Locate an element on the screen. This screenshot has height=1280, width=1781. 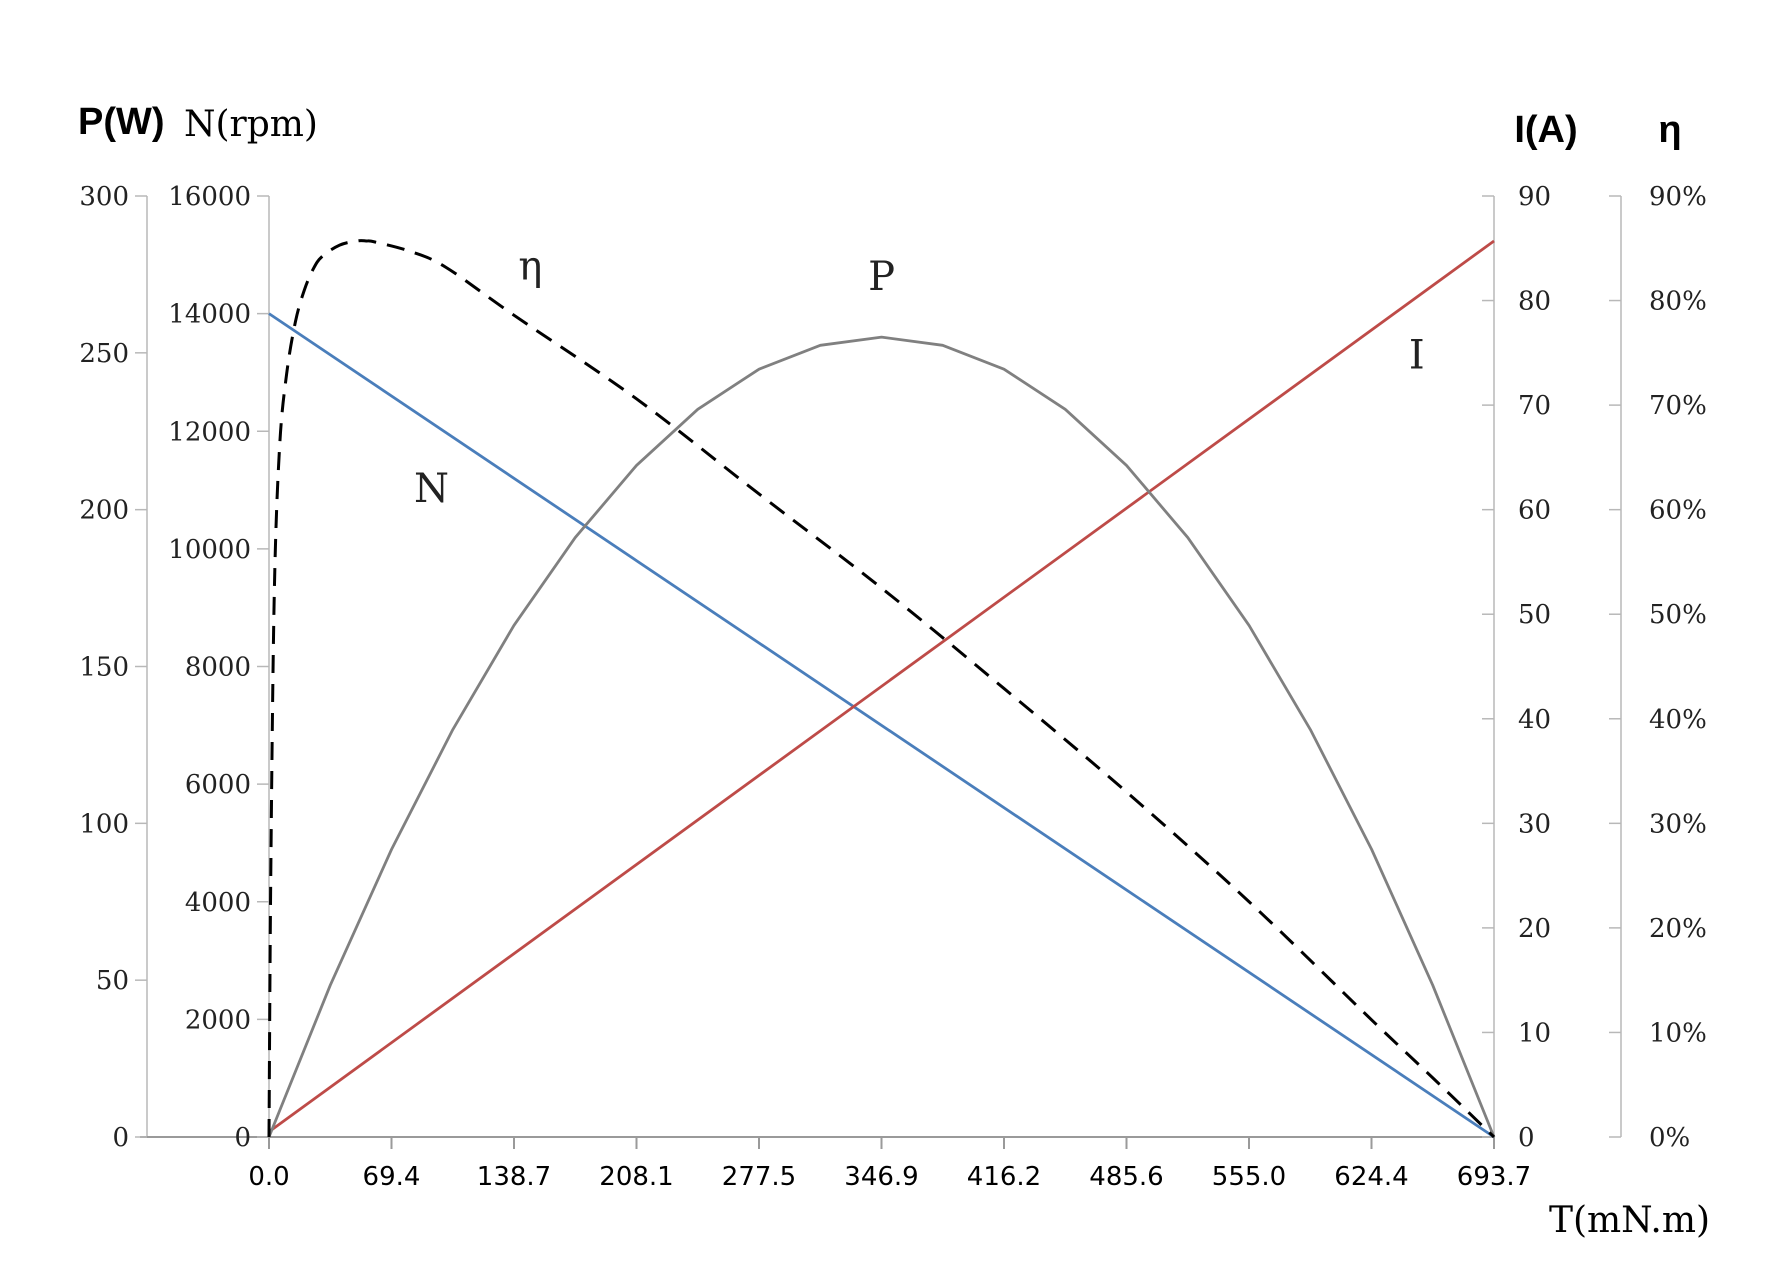
N-tick-label: 12000 is located at coordinates (209, 432).